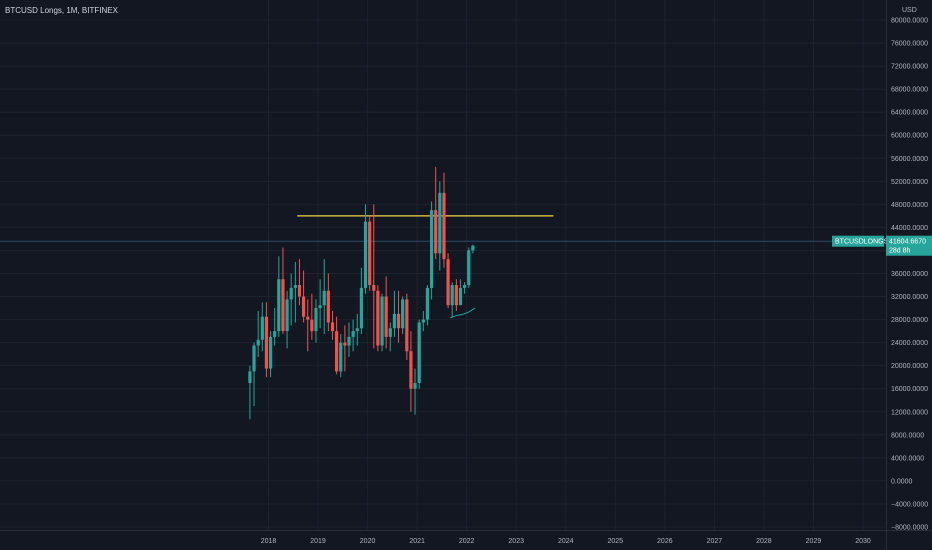  What do you see at coordinates (566, 541) in the screenshot?
I see `x-tick-label: 2024` at bounding box center [566, 541].